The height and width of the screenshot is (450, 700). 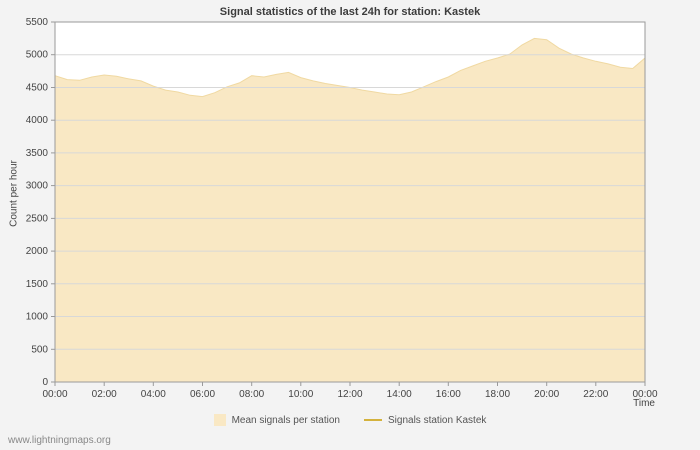 I want to click on svg-text: 14:00, so click(x=399, y=394).